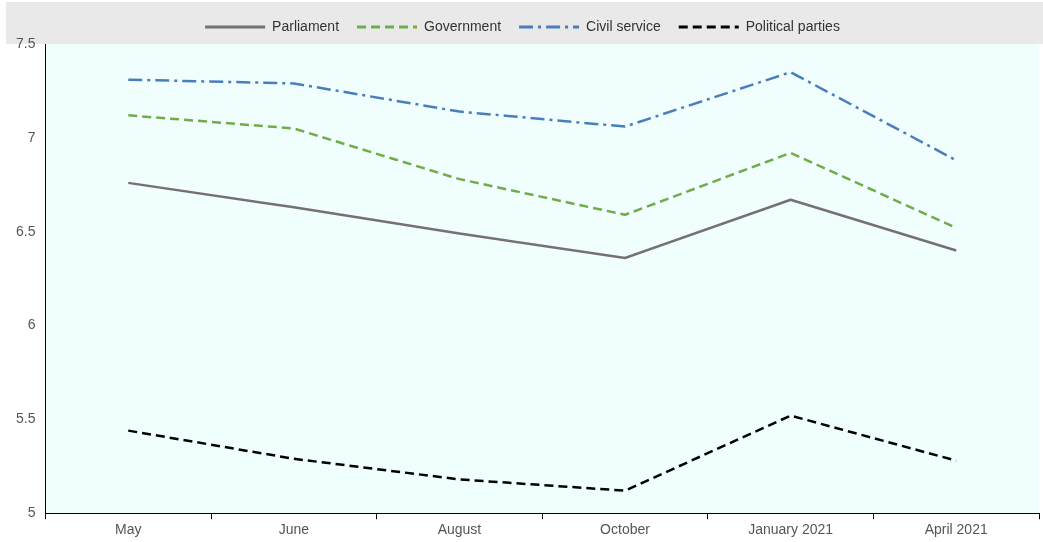 Image resolution: width=1043 pixels, height=542 pixels. What do you see at coordinates (791, 529) in the screenshot?
I see `x-tick-label: January 2021` at bounding box center [791, 529].